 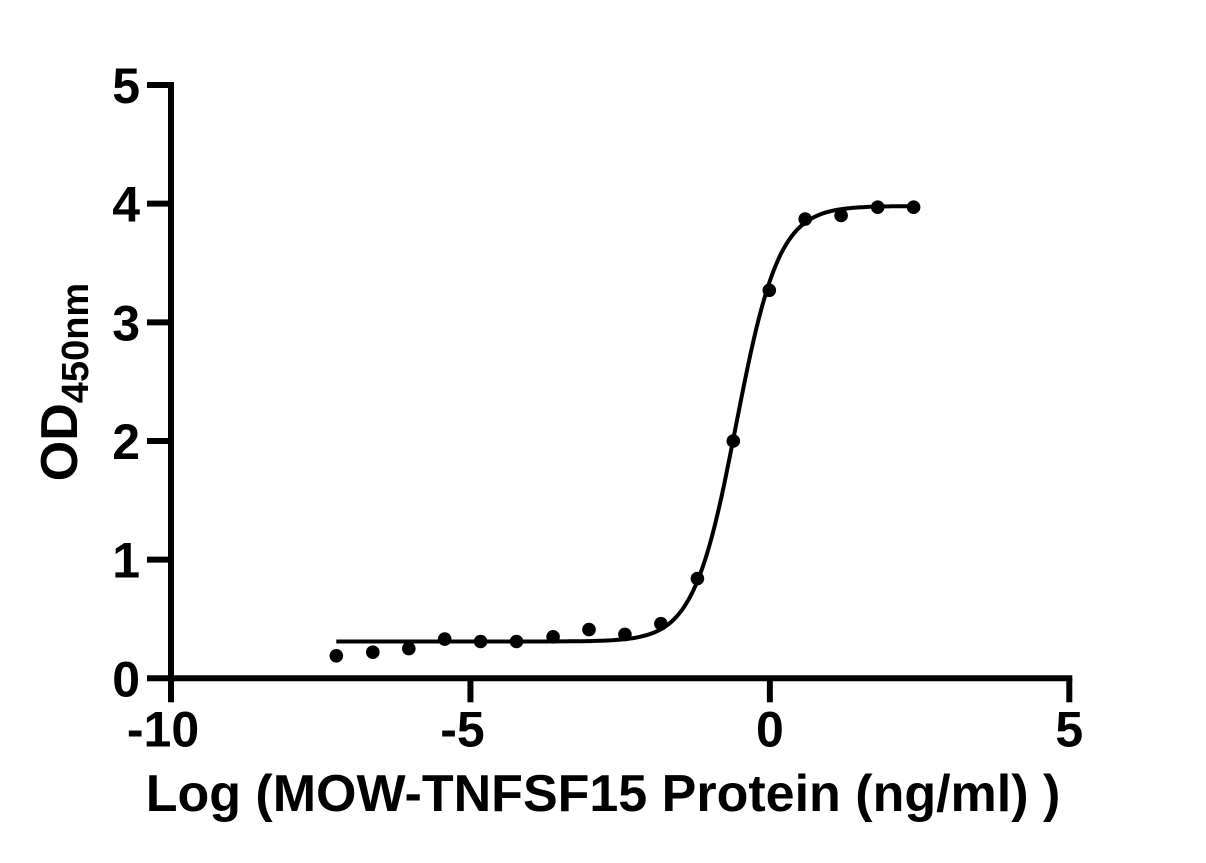 What do you see at coordinates (60, 442) in the screenshot?
I see `y-axis-title-main: OD` at bounding box center [60, 442].